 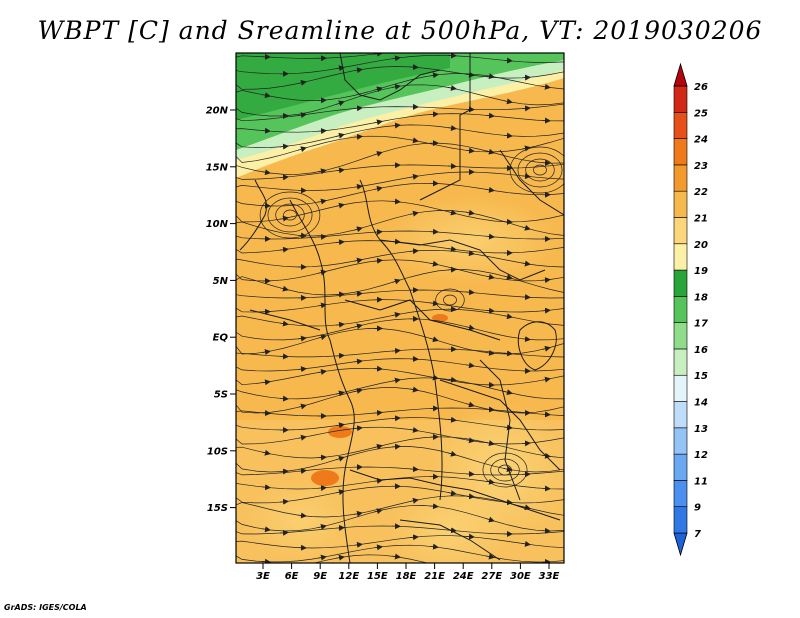 I want to click on wbpt-fill-23-a, so click(x=340, y=432).